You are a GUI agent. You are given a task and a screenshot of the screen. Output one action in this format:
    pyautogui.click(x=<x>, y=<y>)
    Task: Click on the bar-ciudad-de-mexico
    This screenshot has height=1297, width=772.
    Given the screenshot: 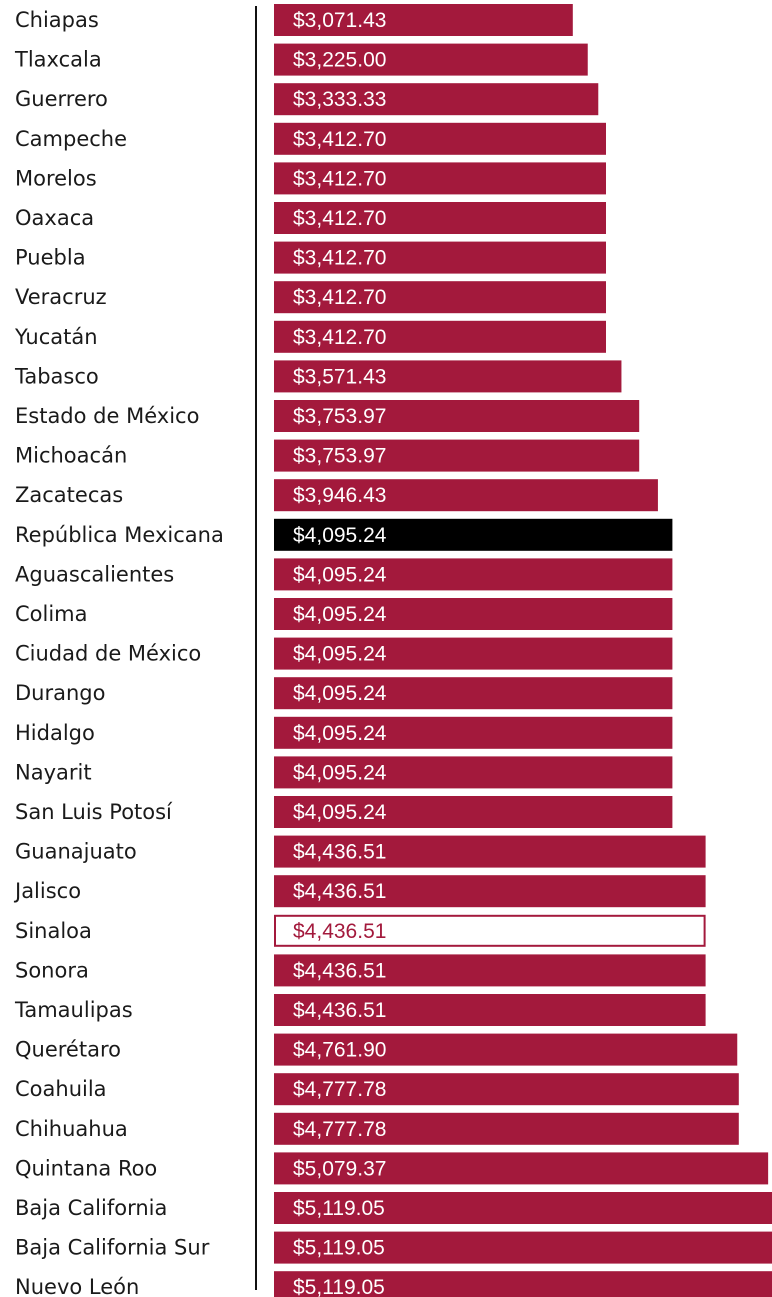 What is the action you would take?
    pyautogui.click(x=473, y=653)
    